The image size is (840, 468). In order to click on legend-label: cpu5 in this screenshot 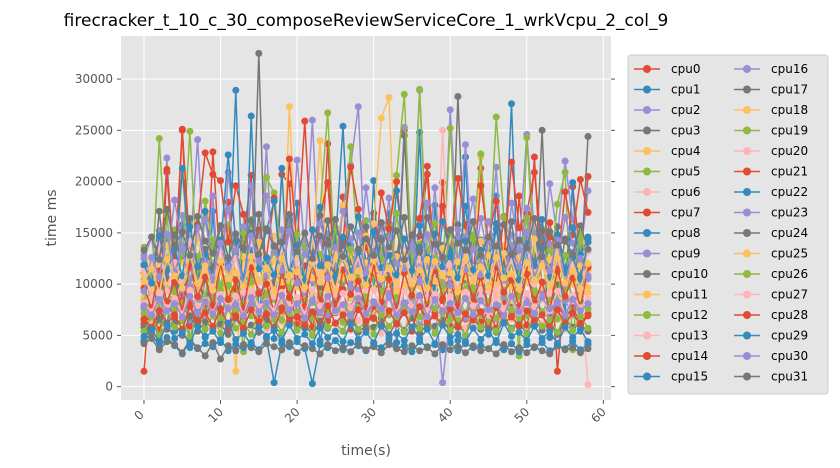, I will do `click(685, 172)`.